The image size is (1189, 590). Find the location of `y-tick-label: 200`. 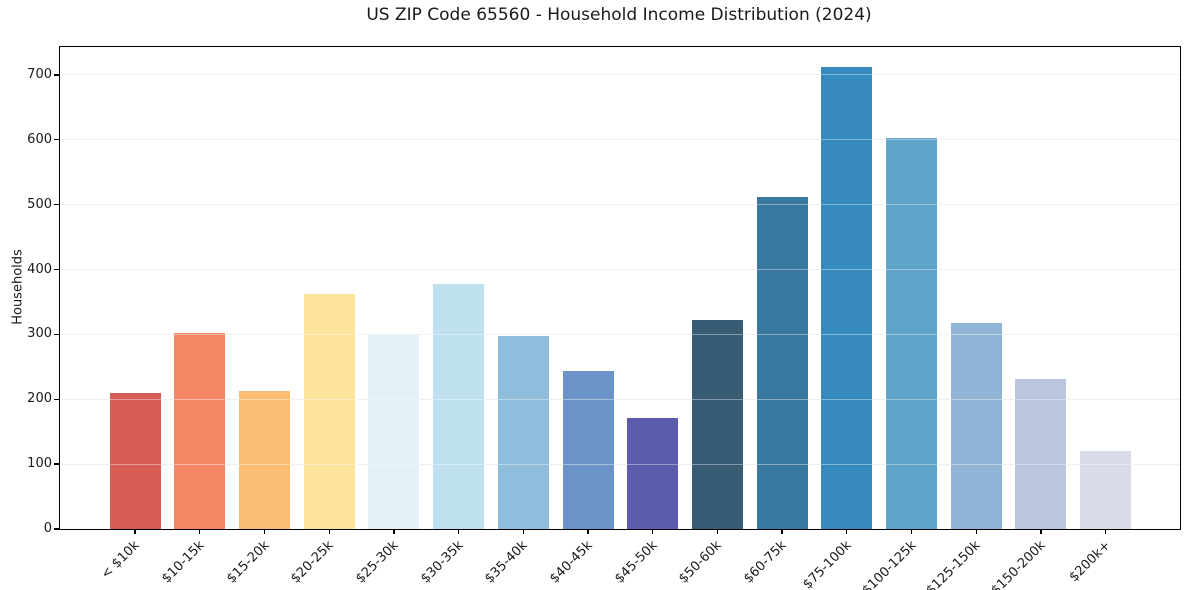

y-tick-label: 200 is located at coordinates (39, 399).